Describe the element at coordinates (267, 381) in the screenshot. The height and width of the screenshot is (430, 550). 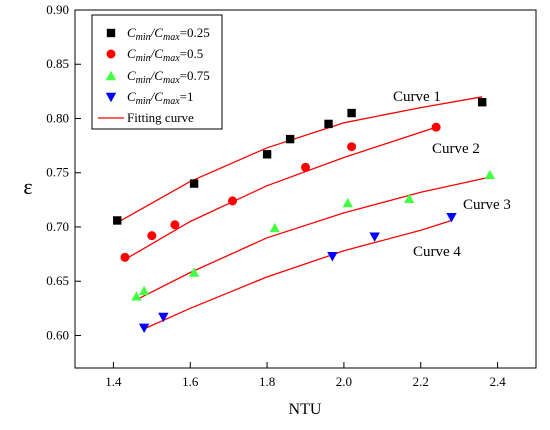
I see `x-tick-label: 1.8` at that location.